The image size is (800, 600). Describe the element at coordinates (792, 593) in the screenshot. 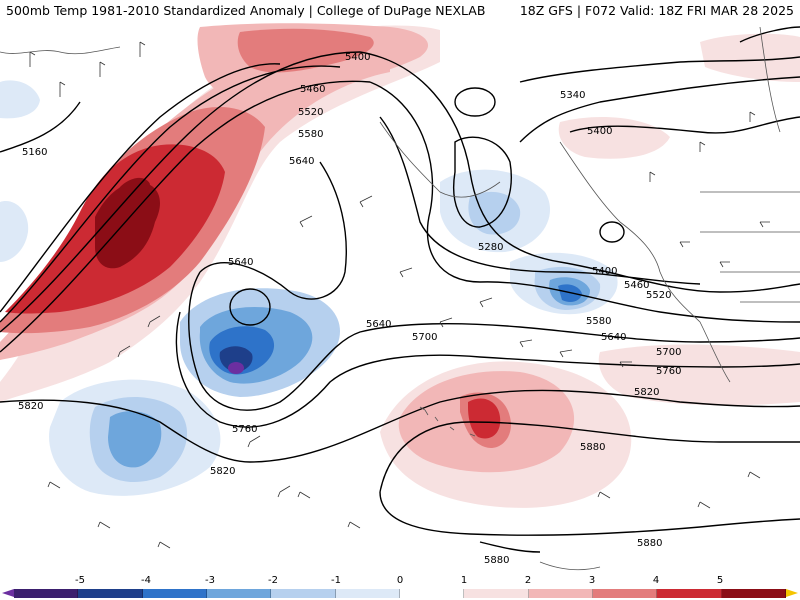

I see `colorbar-over-arrow` at that location.